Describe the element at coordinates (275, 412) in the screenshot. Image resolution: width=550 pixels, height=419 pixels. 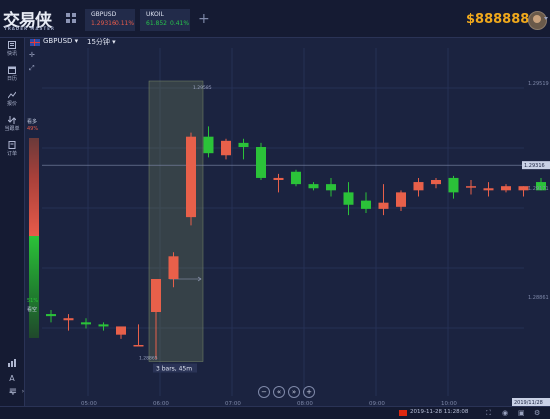
I see `status-bar: 2019-11-28 11:28:08 ⛶ ◉ ▣ ⚙` at that location.